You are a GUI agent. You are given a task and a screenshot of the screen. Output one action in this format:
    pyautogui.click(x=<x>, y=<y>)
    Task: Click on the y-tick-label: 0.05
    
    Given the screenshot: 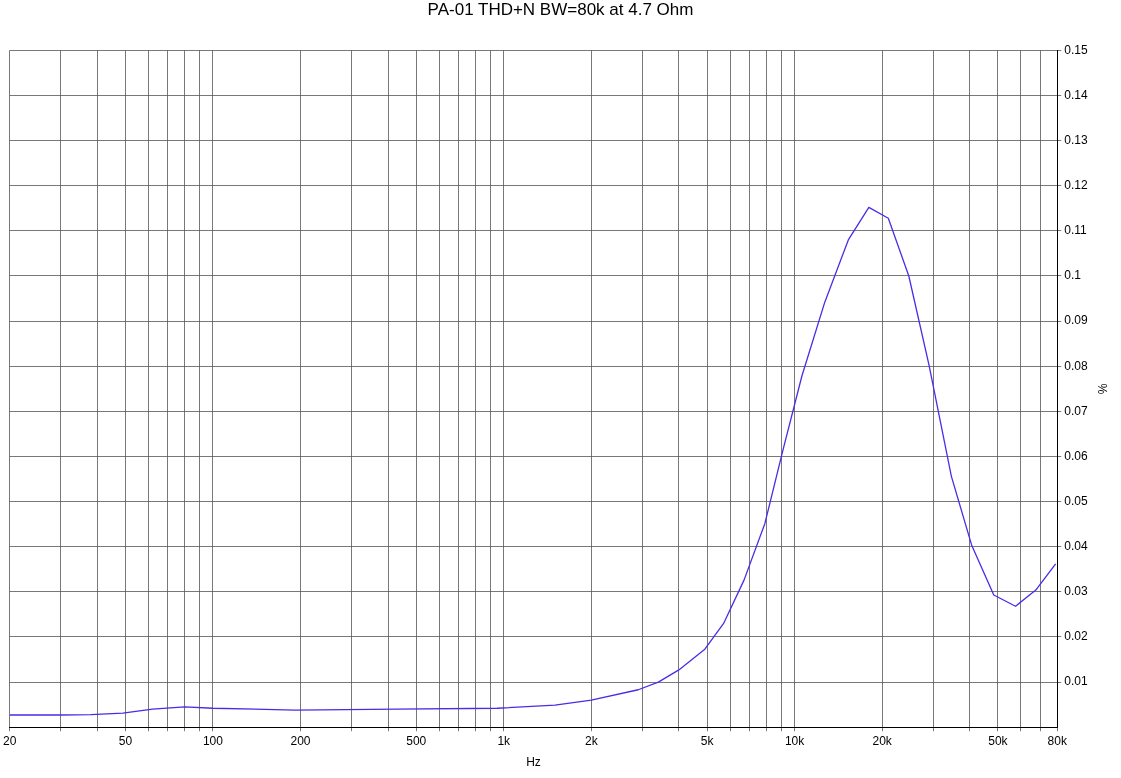 What is the action you would take?
    pyautogui.click(x=1076, y=500)
    